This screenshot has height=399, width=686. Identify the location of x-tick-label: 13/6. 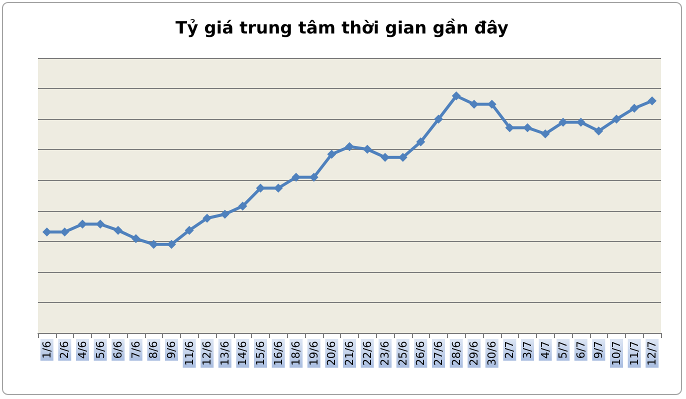
(225, 353).